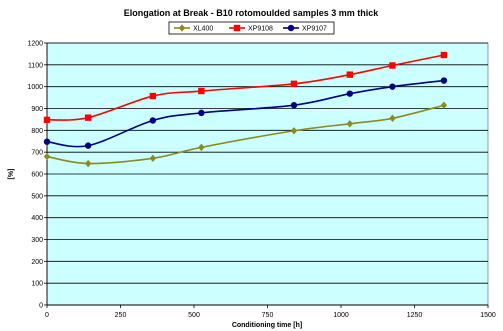 Image resolution: width=503 pixels, height=331 pixels. Describe the element at coordinates (37, 196) in the screenshot. I see `y-tick-label: 500` at that location.